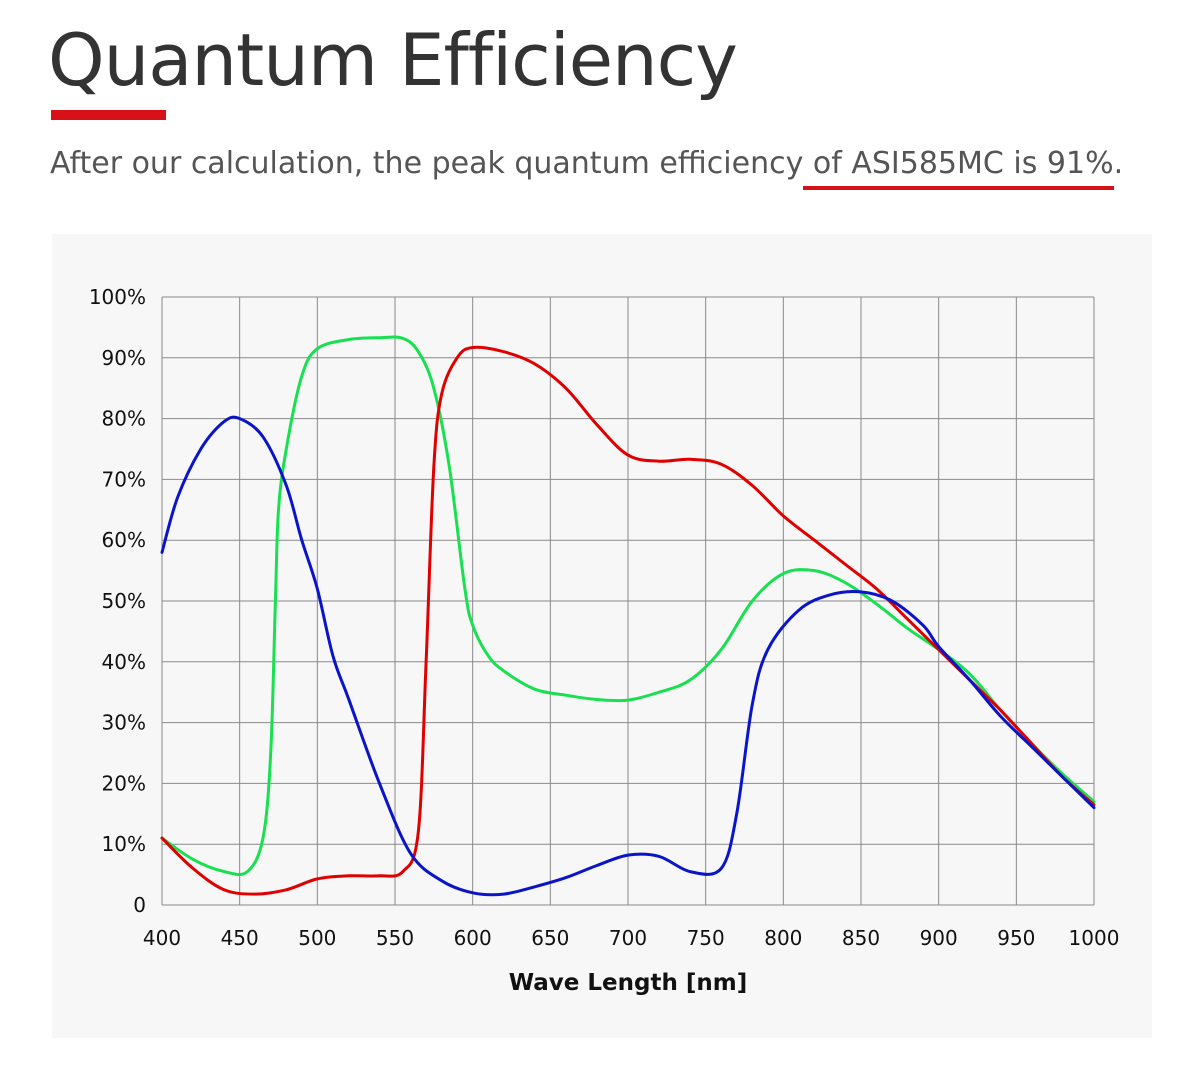  I want to click on y-tick-label: 20%, so click(124, 783).